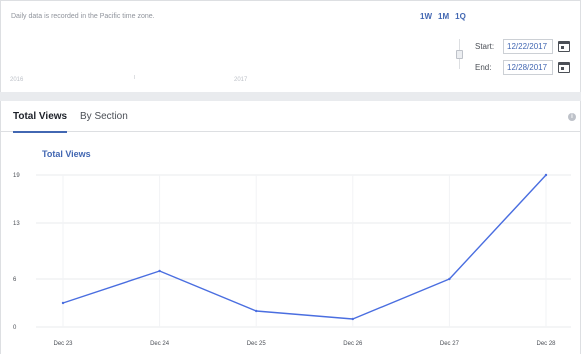 The width and height of the screenshot is (581, 354). What do you see at coordinates (290, 96) in the screenshot?
I see `section-divider` at bounding box center [290, 96].